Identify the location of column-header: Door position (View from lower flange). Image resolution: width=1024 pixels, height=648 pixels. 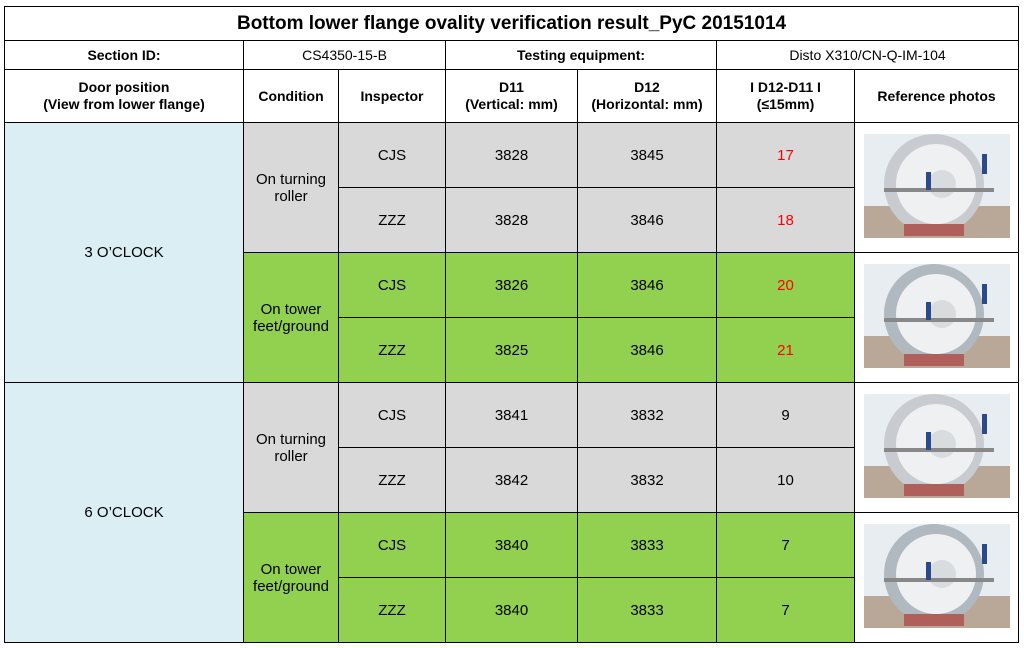
(124, 96).